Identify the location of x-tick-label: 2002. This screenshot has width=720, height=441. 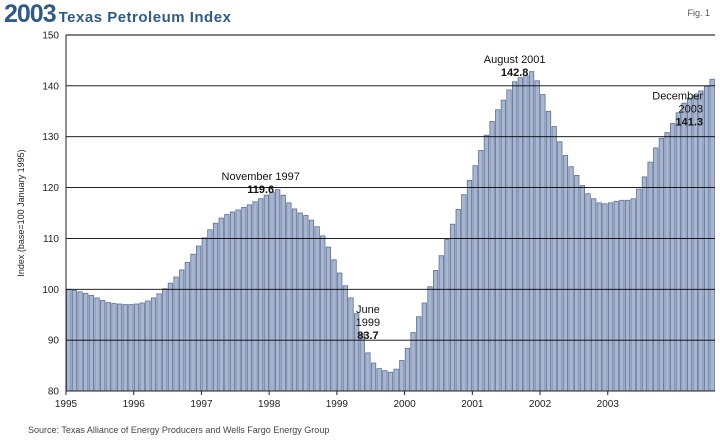
(540, 404).